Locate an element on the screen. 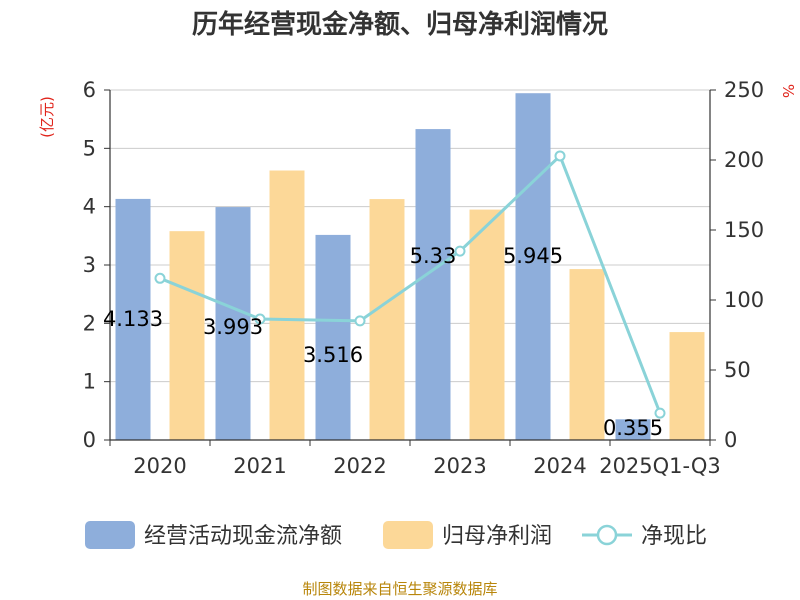 The height and width of the screenshot is (600, 800). left-axis-unit: (亿元) is located at coordinates (47, 117).